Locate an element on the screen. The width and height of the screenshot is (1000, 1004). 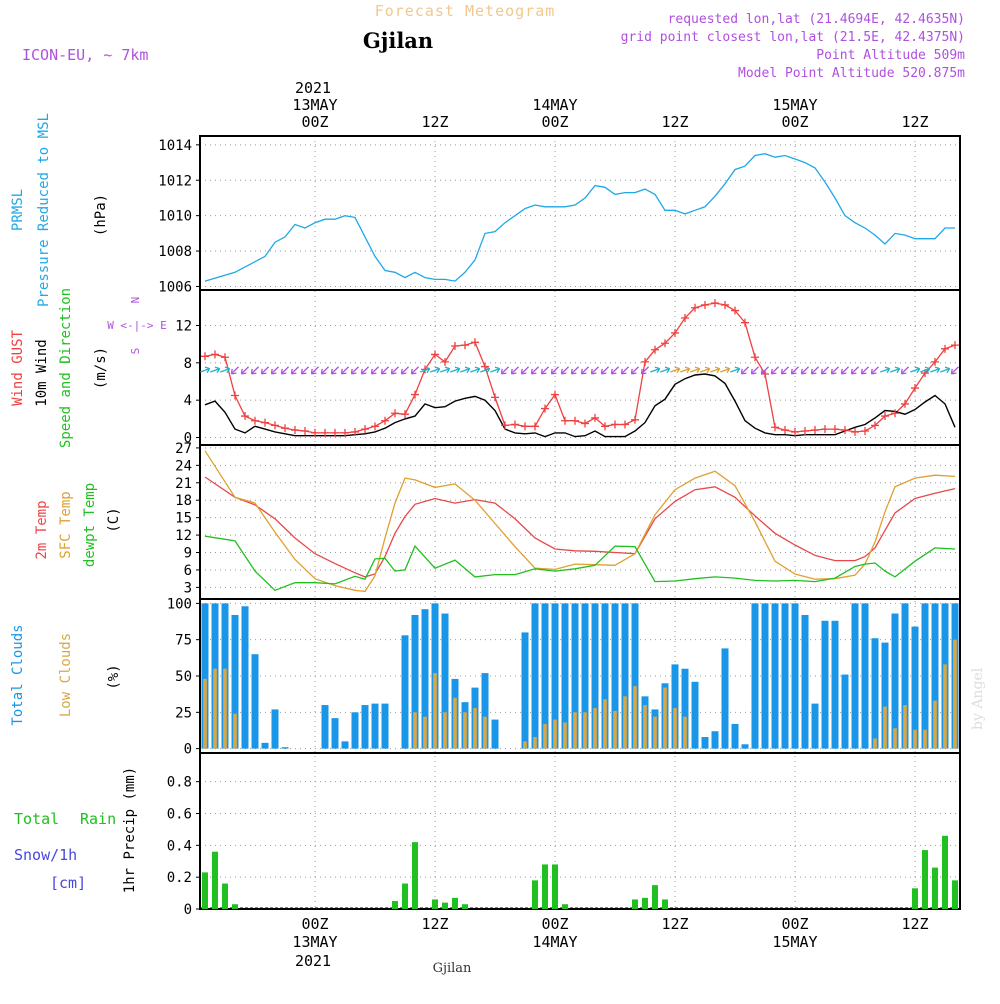
wind-ytick-label: 8 is located at coordinates (188, 364).